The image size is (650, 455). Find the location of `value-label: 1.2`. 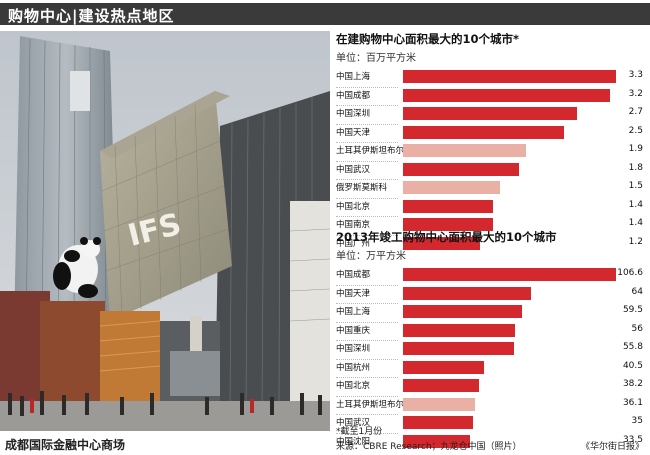

value-label: 1.2 is located at coordinates (635, 241).